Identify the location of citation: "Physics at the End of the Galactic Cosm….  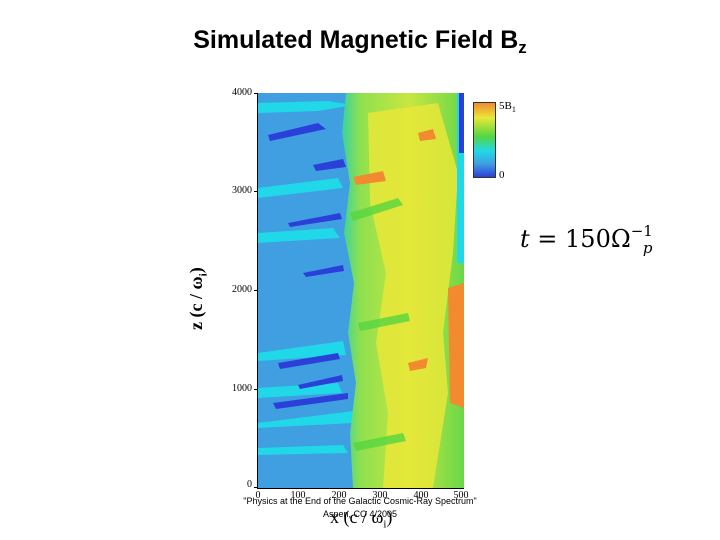
(360, 508).